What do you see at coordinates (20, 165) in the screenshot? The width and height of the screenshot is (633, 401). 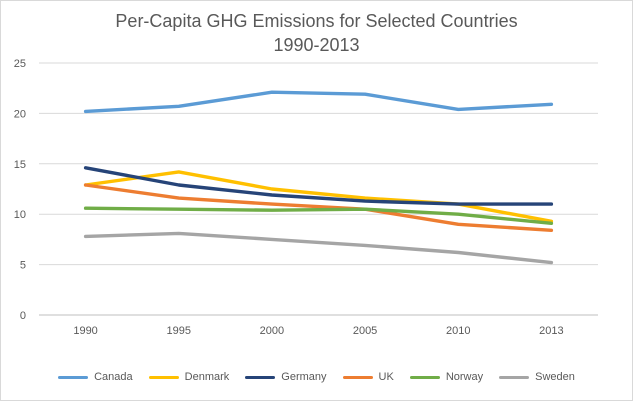 I see `y-tick-label: 15` at bounding box center [20, 165].